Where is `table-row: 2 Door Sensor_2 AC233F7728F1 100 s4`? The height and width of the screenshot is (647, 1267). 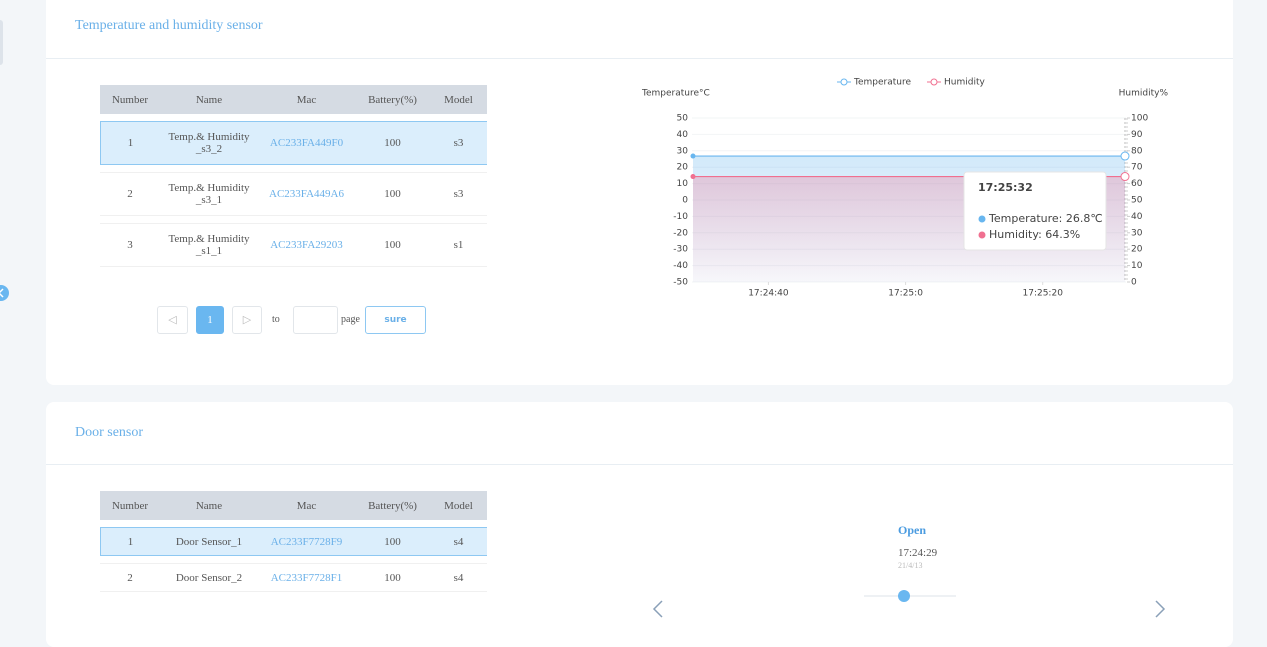 table-row: 2 Door Sensor_2 AC233F7728F1 100 s4 is located at coordinates (293, 577).